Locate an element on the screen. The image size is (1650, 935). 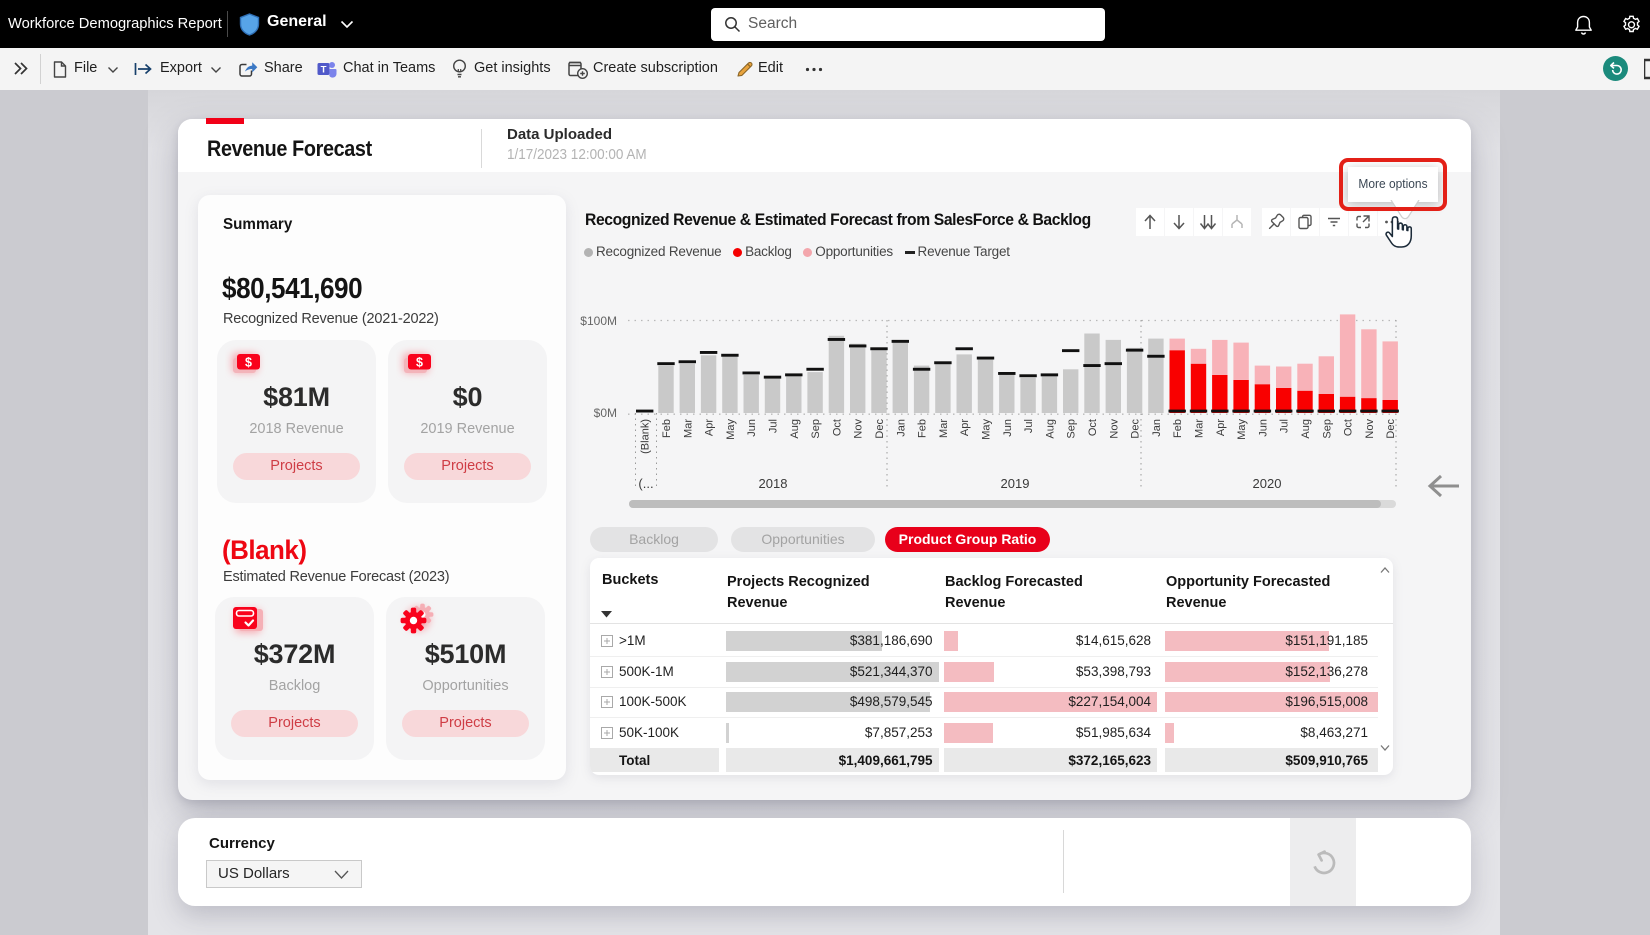
svg-text: 2020 is located at coordinates (1267, 483).